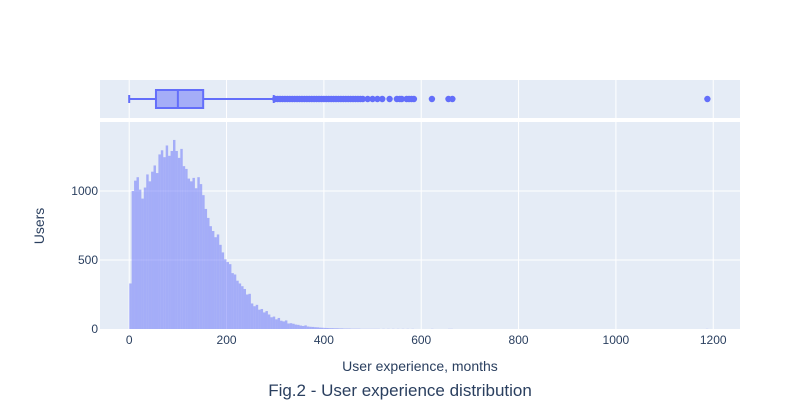 This screenshot has height=405, width=800. I want to click on y-tick-label: 0, so click(94, 329).